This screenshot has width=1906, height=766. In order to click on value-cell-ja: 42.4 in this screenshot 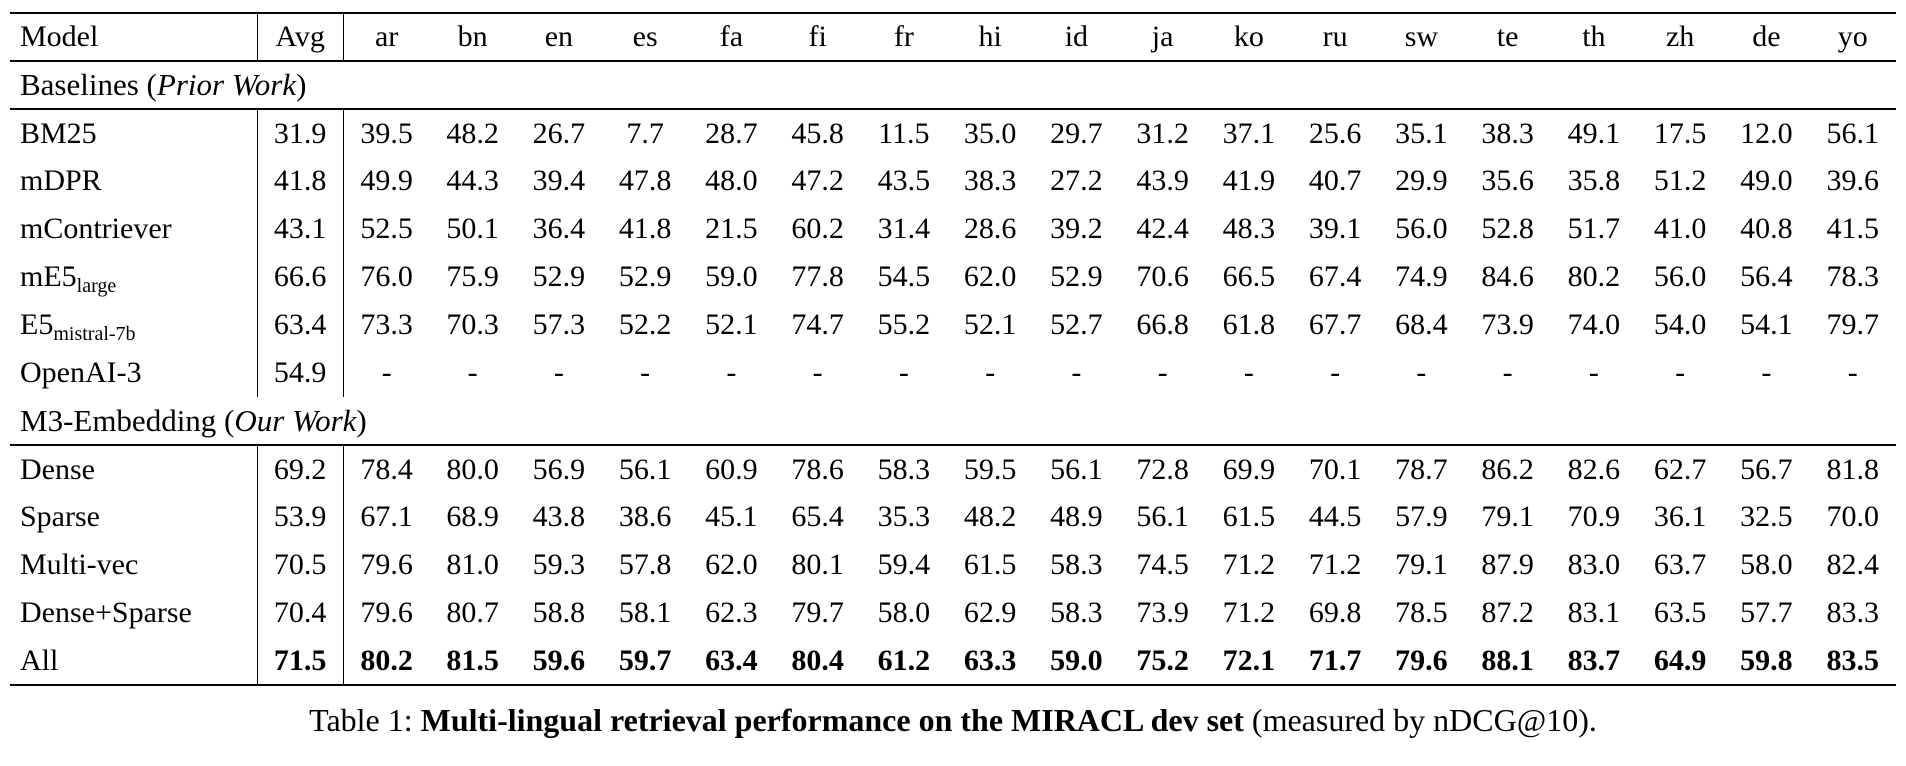, I will do `click(1162, 228)`.